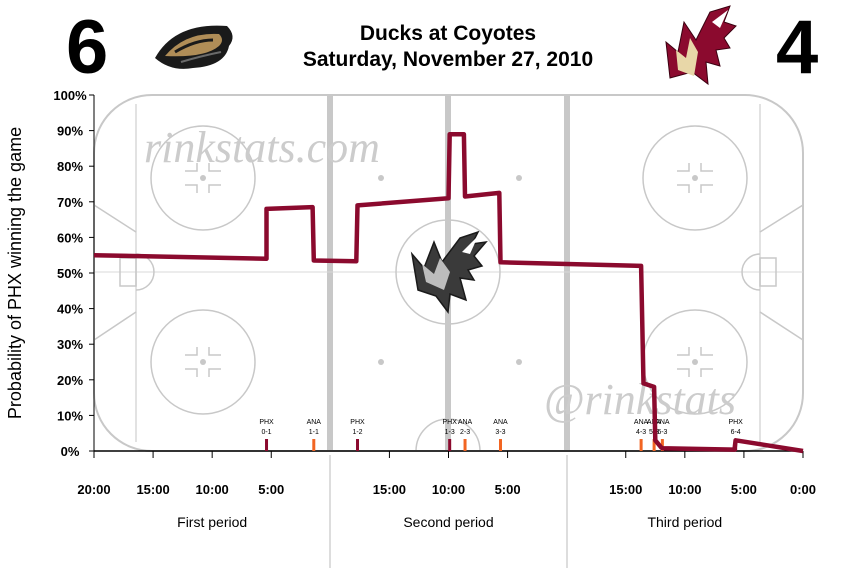 This screenshot has height=568, width=852. I want to click on goal-score-label: 6-3, so click(662, 432).